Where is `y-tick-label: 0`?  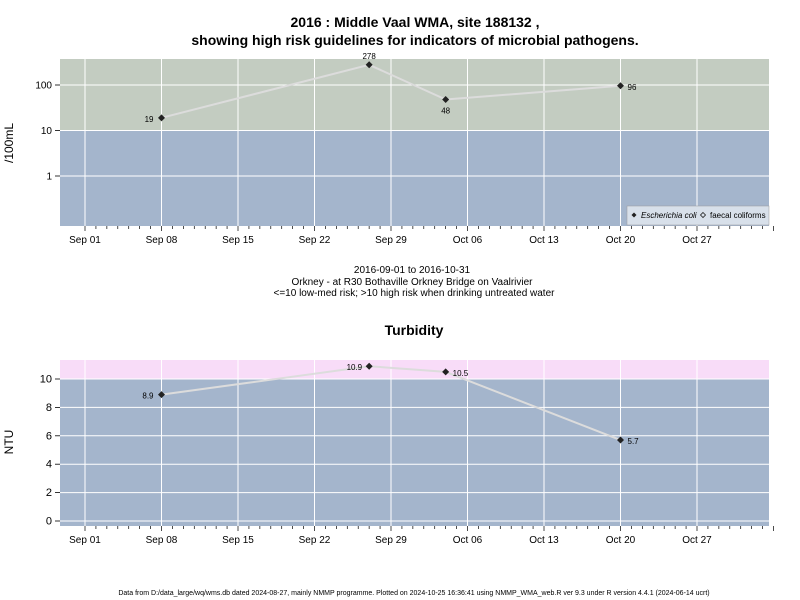
y-tick-label: 0 is located at coordinates (49, 522).